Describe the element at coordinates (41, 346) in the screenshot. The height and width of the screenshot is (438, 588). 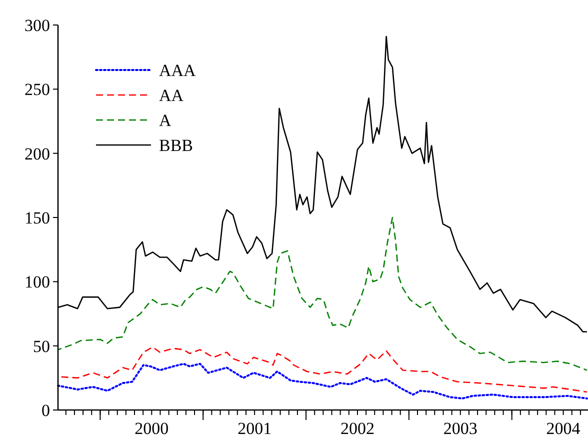
I see `y-tick-label: 50` at that location.